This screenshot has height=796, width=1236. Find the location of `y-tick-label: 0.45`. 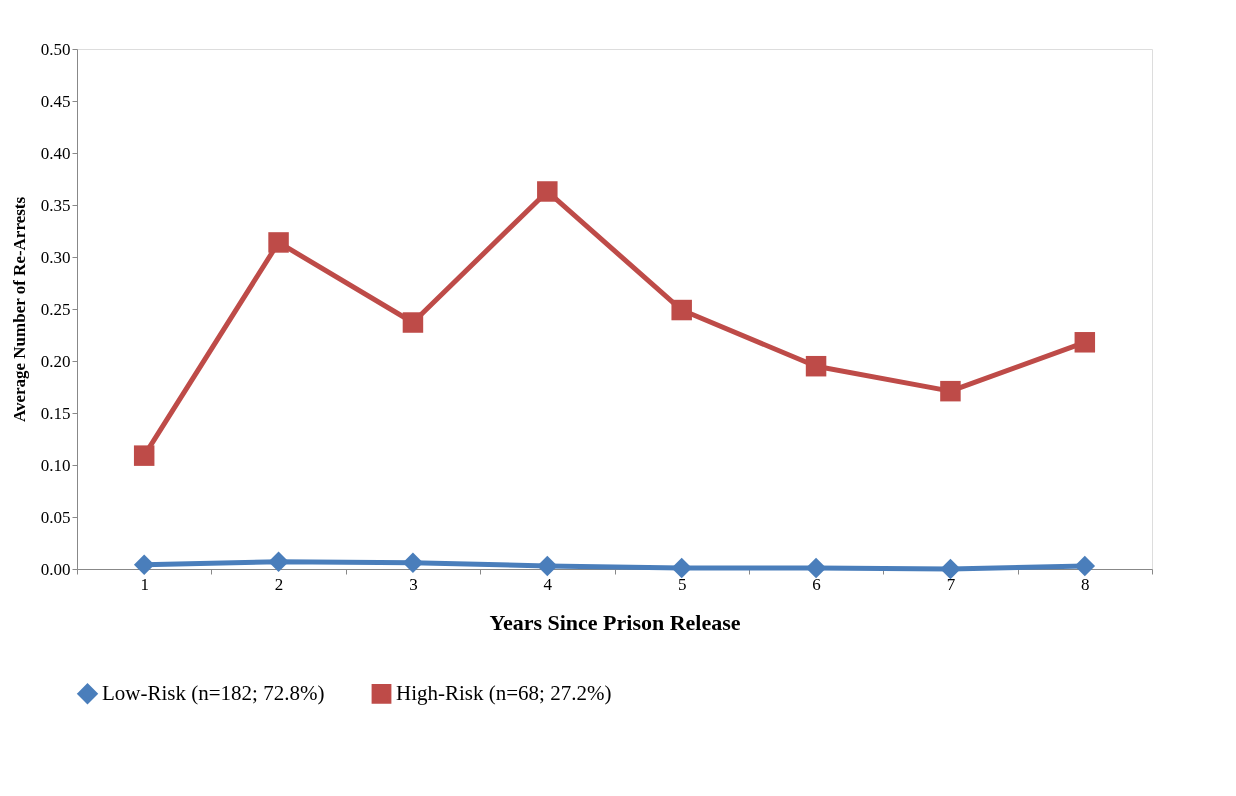

y-tick-label: 0.45 is located at coordinates (55, 101).